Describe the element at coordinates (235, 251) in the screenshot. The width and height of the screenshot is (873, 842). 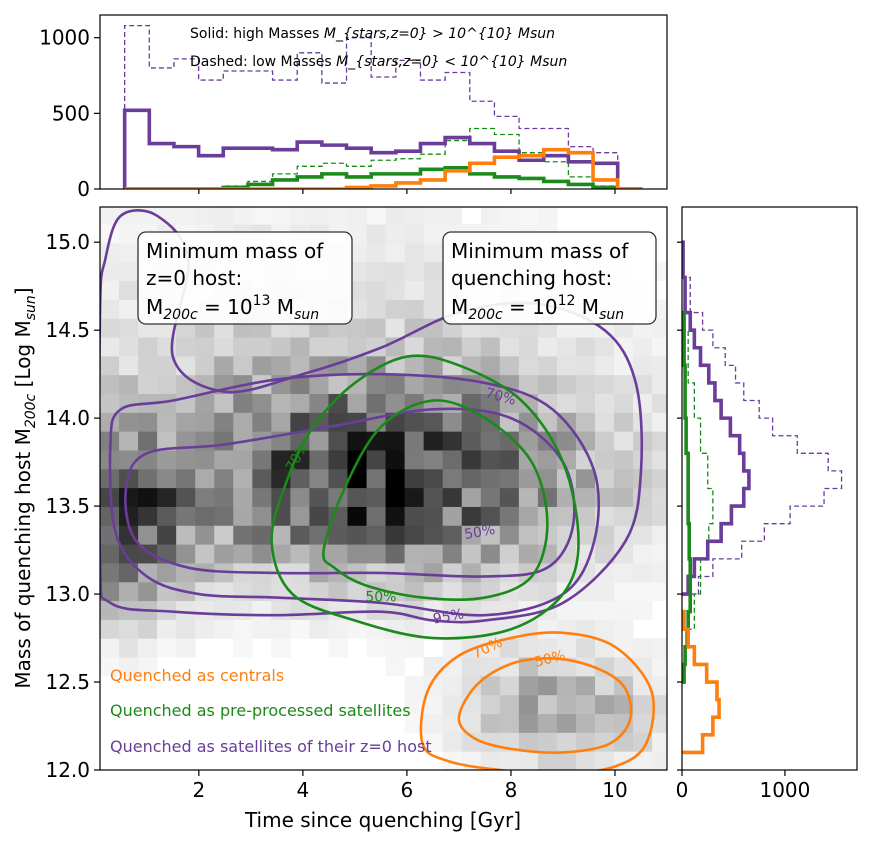
I see `box1-line1: Minimum mass of` at that location.